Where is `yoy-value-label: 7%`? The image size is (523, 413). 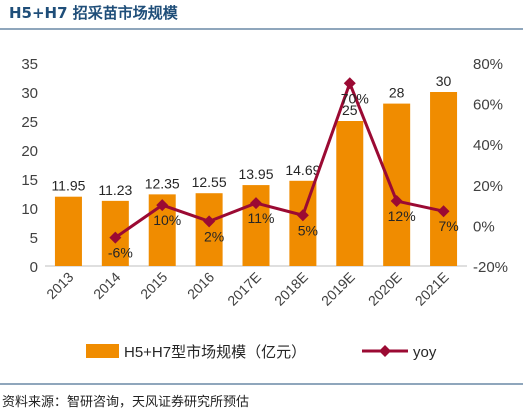 yoy-value-label: 7% is located at coordinates (448, 226).